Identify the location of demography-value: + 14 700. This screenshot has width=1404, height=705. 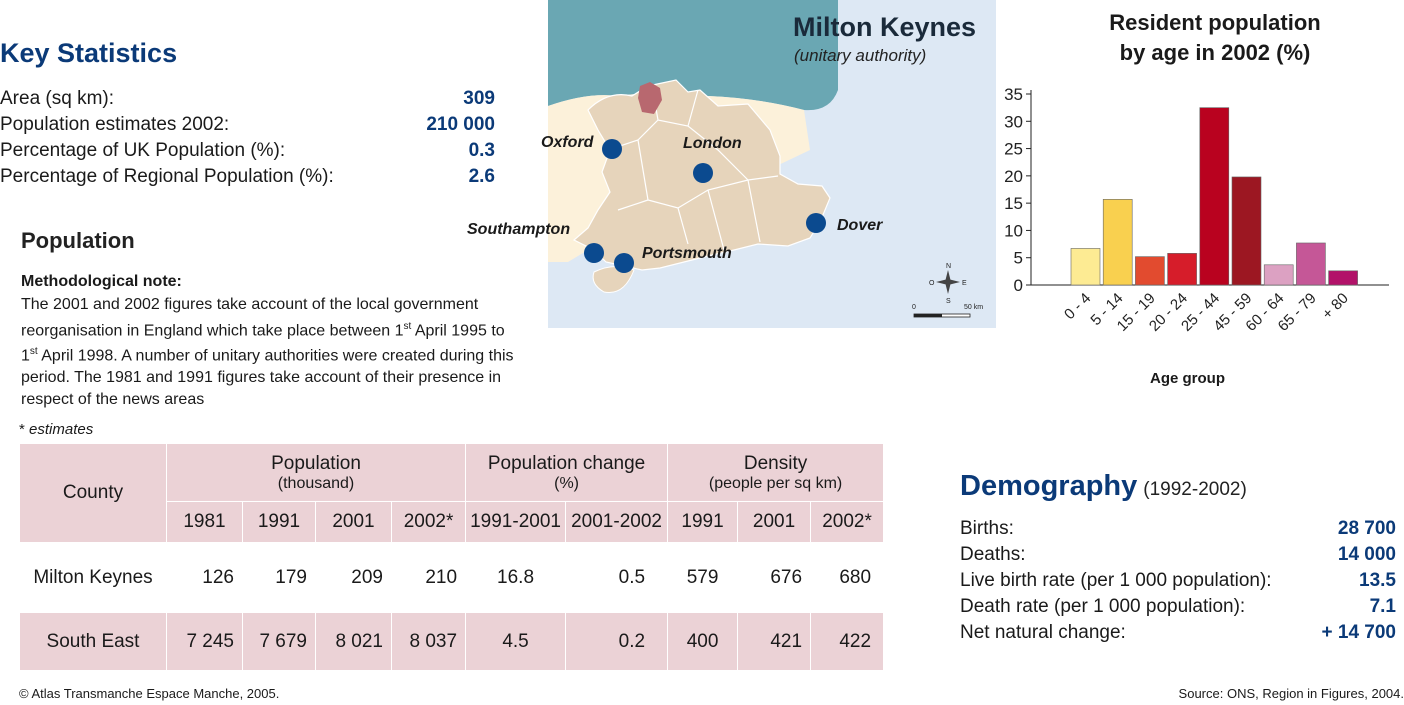
(1359, 632).